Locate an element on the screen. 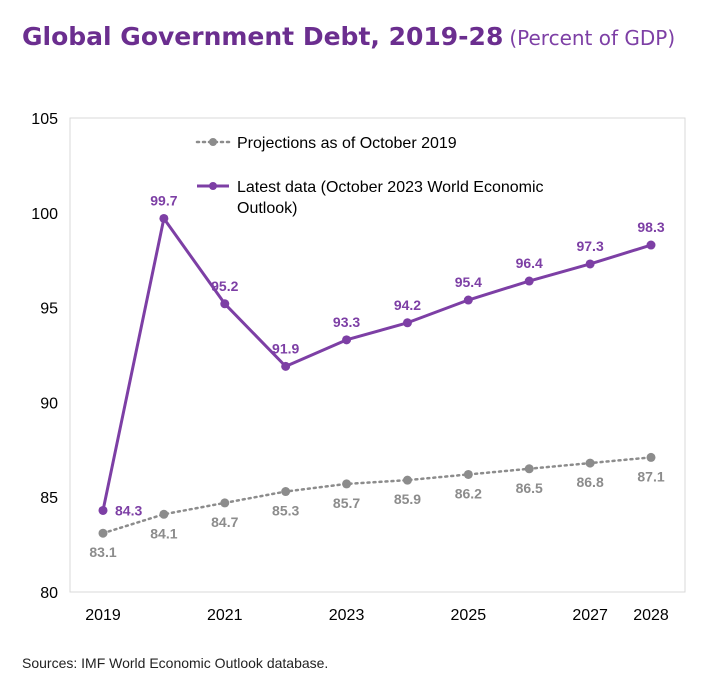 This screenshot has width=720, height=694. latest-data-label: 96.4 is located at coordinates (529, 263).